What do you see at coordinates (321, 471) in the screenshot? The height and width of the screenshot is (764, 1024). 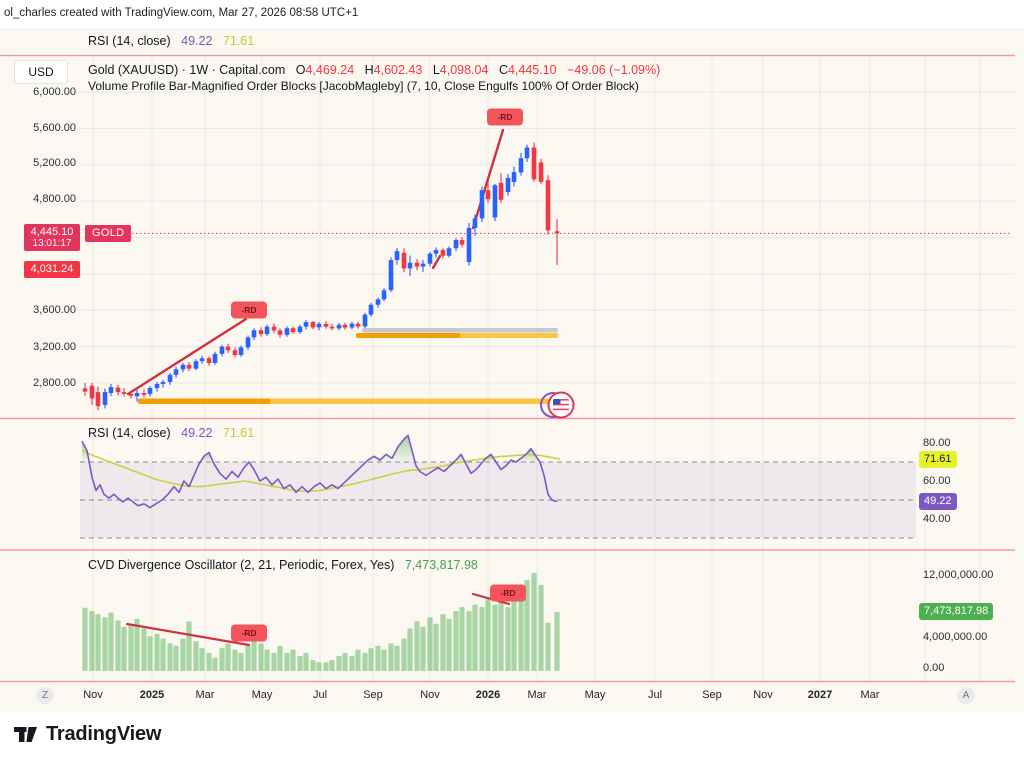 I see `rsi-ma-line` at bounding box center [321, 471].